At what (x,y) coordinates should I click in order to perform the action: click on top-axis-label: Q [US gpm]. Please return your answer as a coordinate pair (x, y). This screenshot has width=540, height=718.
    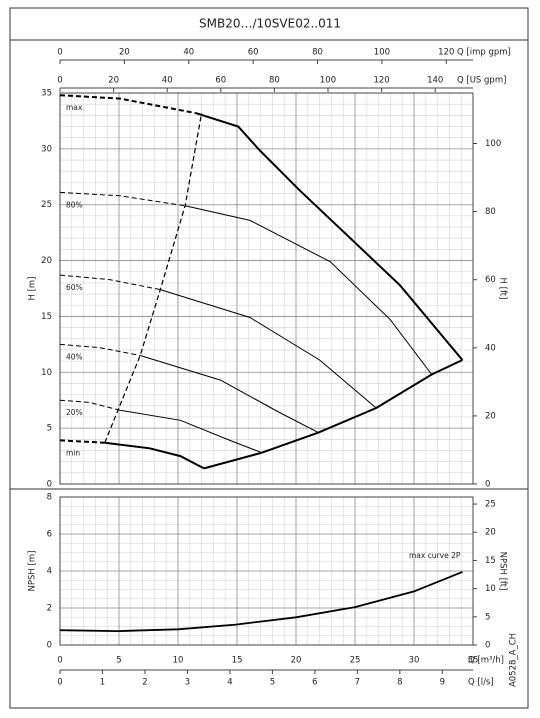
    Looking at the image, I should click on (481, 81).